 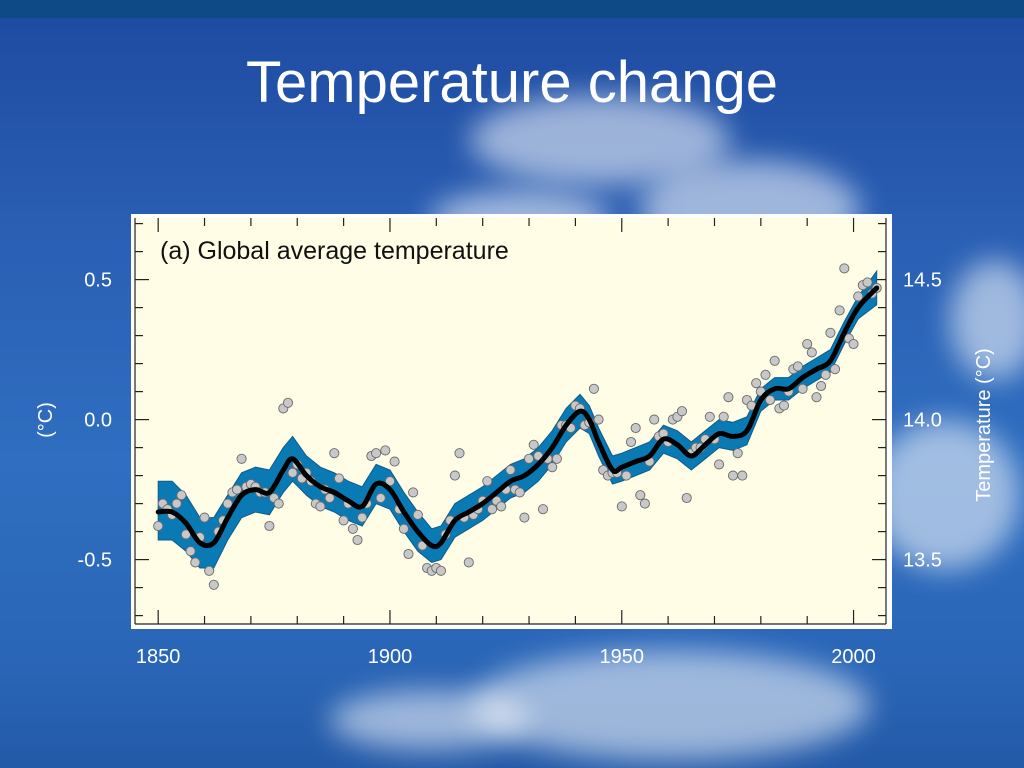 What do you see at coordinates (390, 657) in the screenshot?
I see `x-tick-label: 1900` at bounding box center [390, 657].